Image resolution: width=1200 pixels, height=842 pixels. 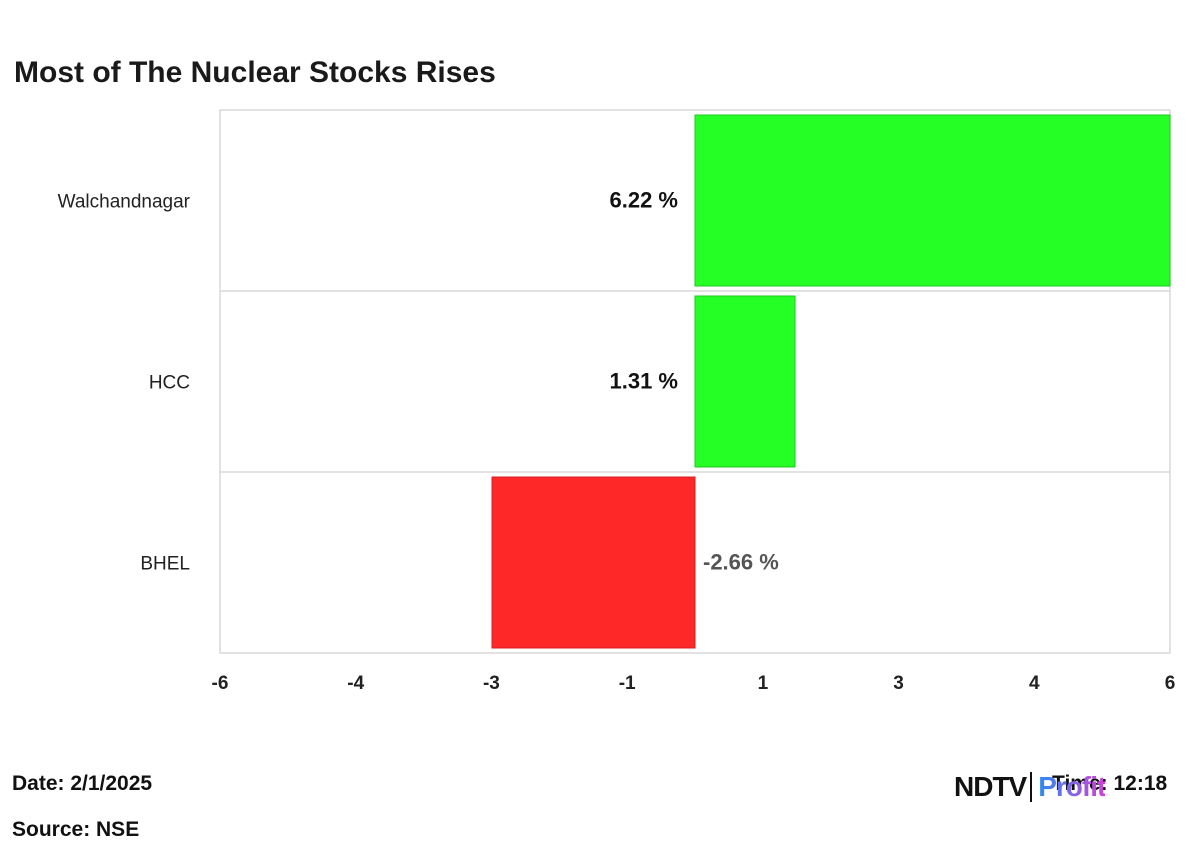 What do you see at coordinates (898, 683) in the screenshot?
I see `x-tick-label: 3` at bounding box center [898, 683].